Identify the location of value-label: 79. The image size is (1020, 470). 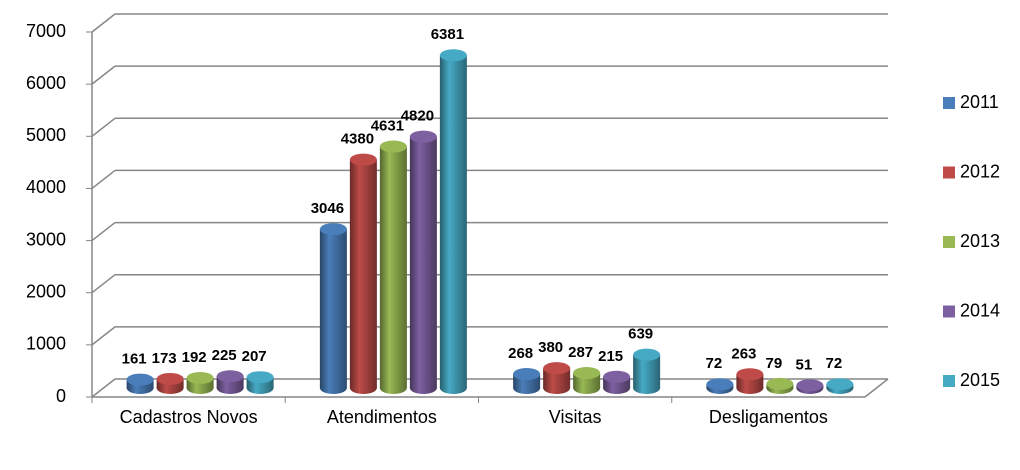
(774, 363).